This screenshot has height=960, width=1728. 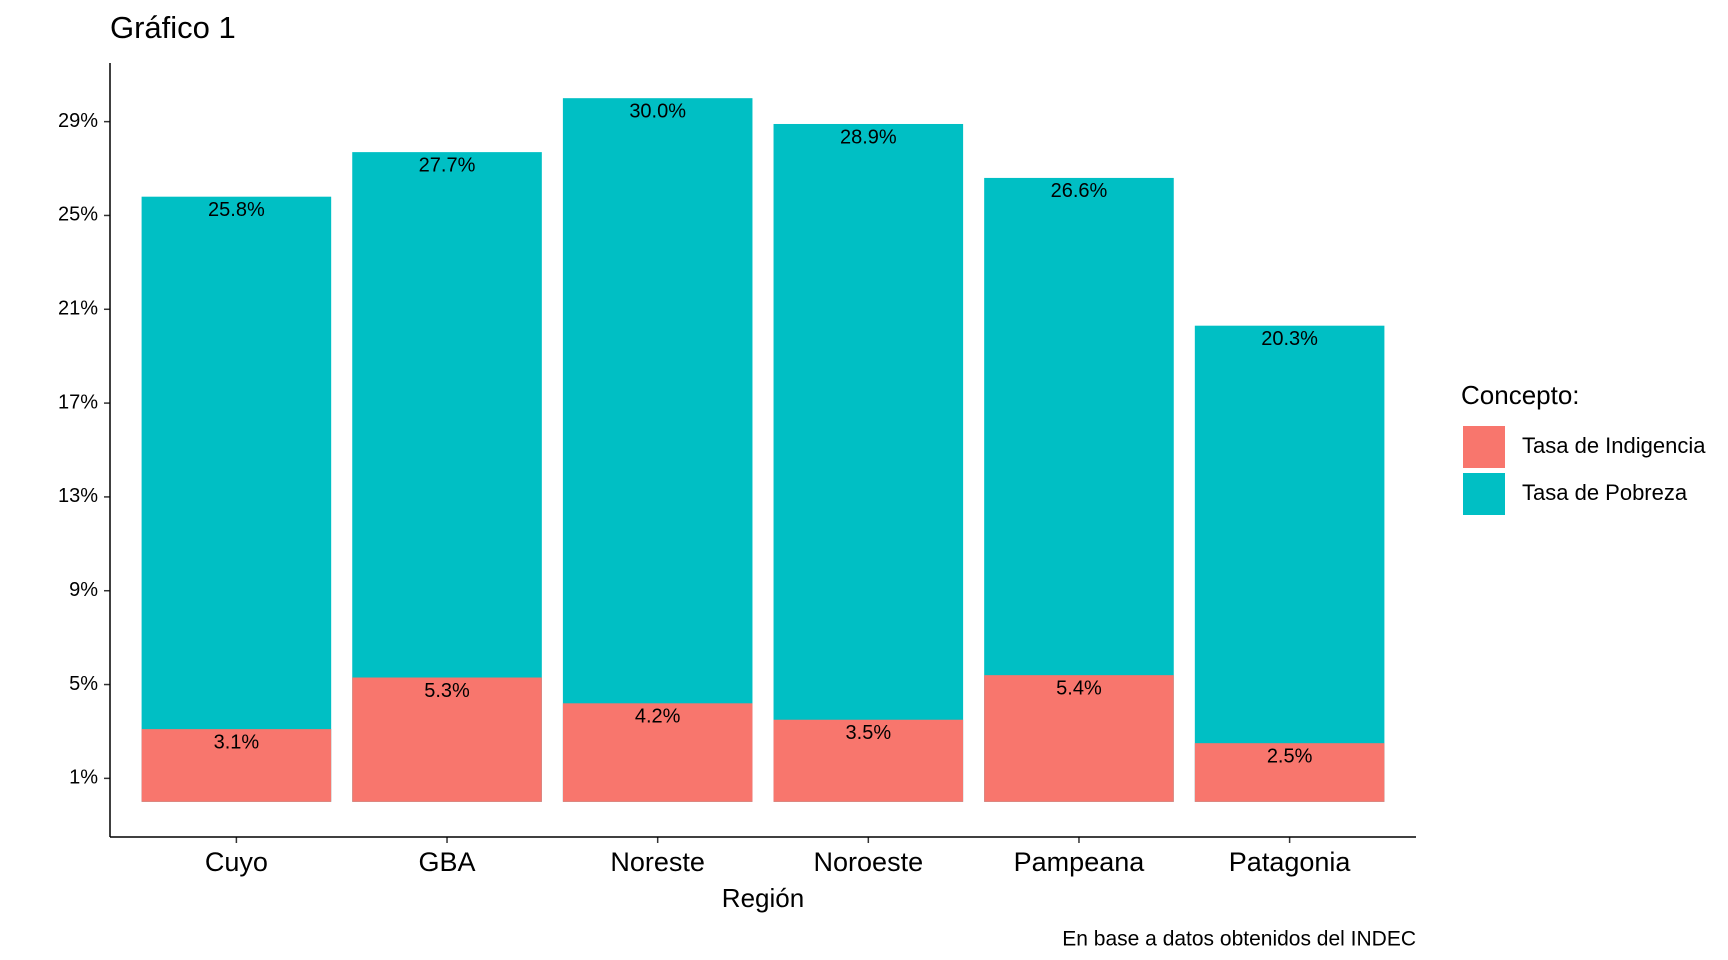 I want to click on data-label: 26.6%, so click(x=1079, y=191).